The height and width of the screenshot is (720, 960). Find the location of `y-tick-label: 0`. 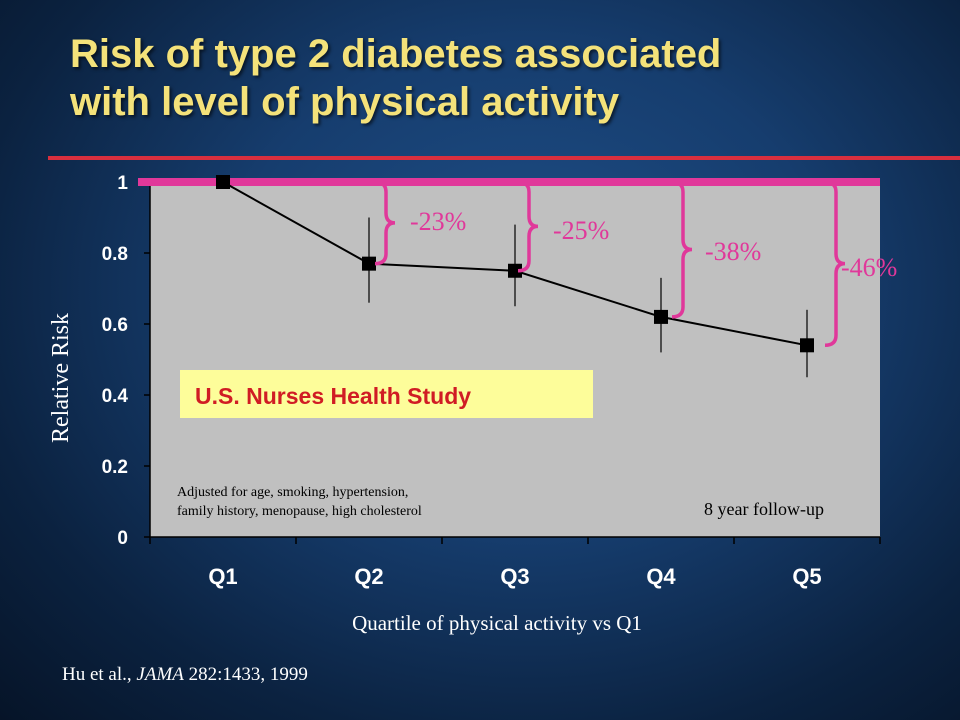

y-tick-label: 0 is located at coordinates (122, 538).